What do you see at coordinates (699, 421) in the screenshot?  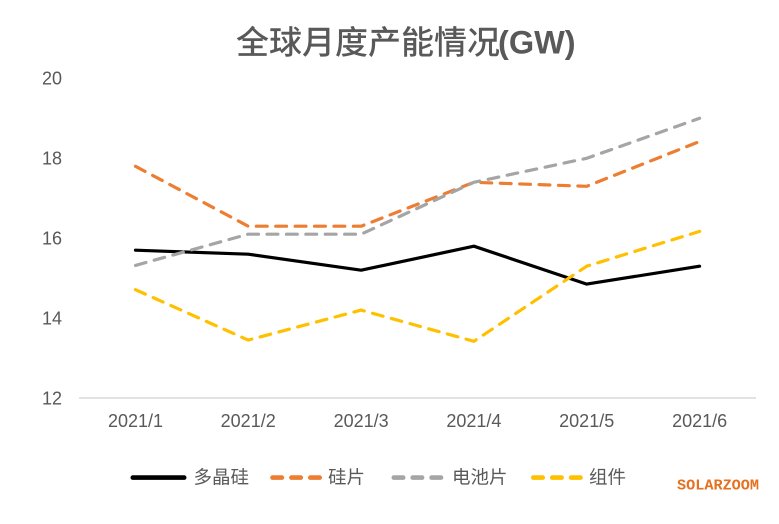 I see `svg-text: 2021/6` at bounding box center [699, 421].